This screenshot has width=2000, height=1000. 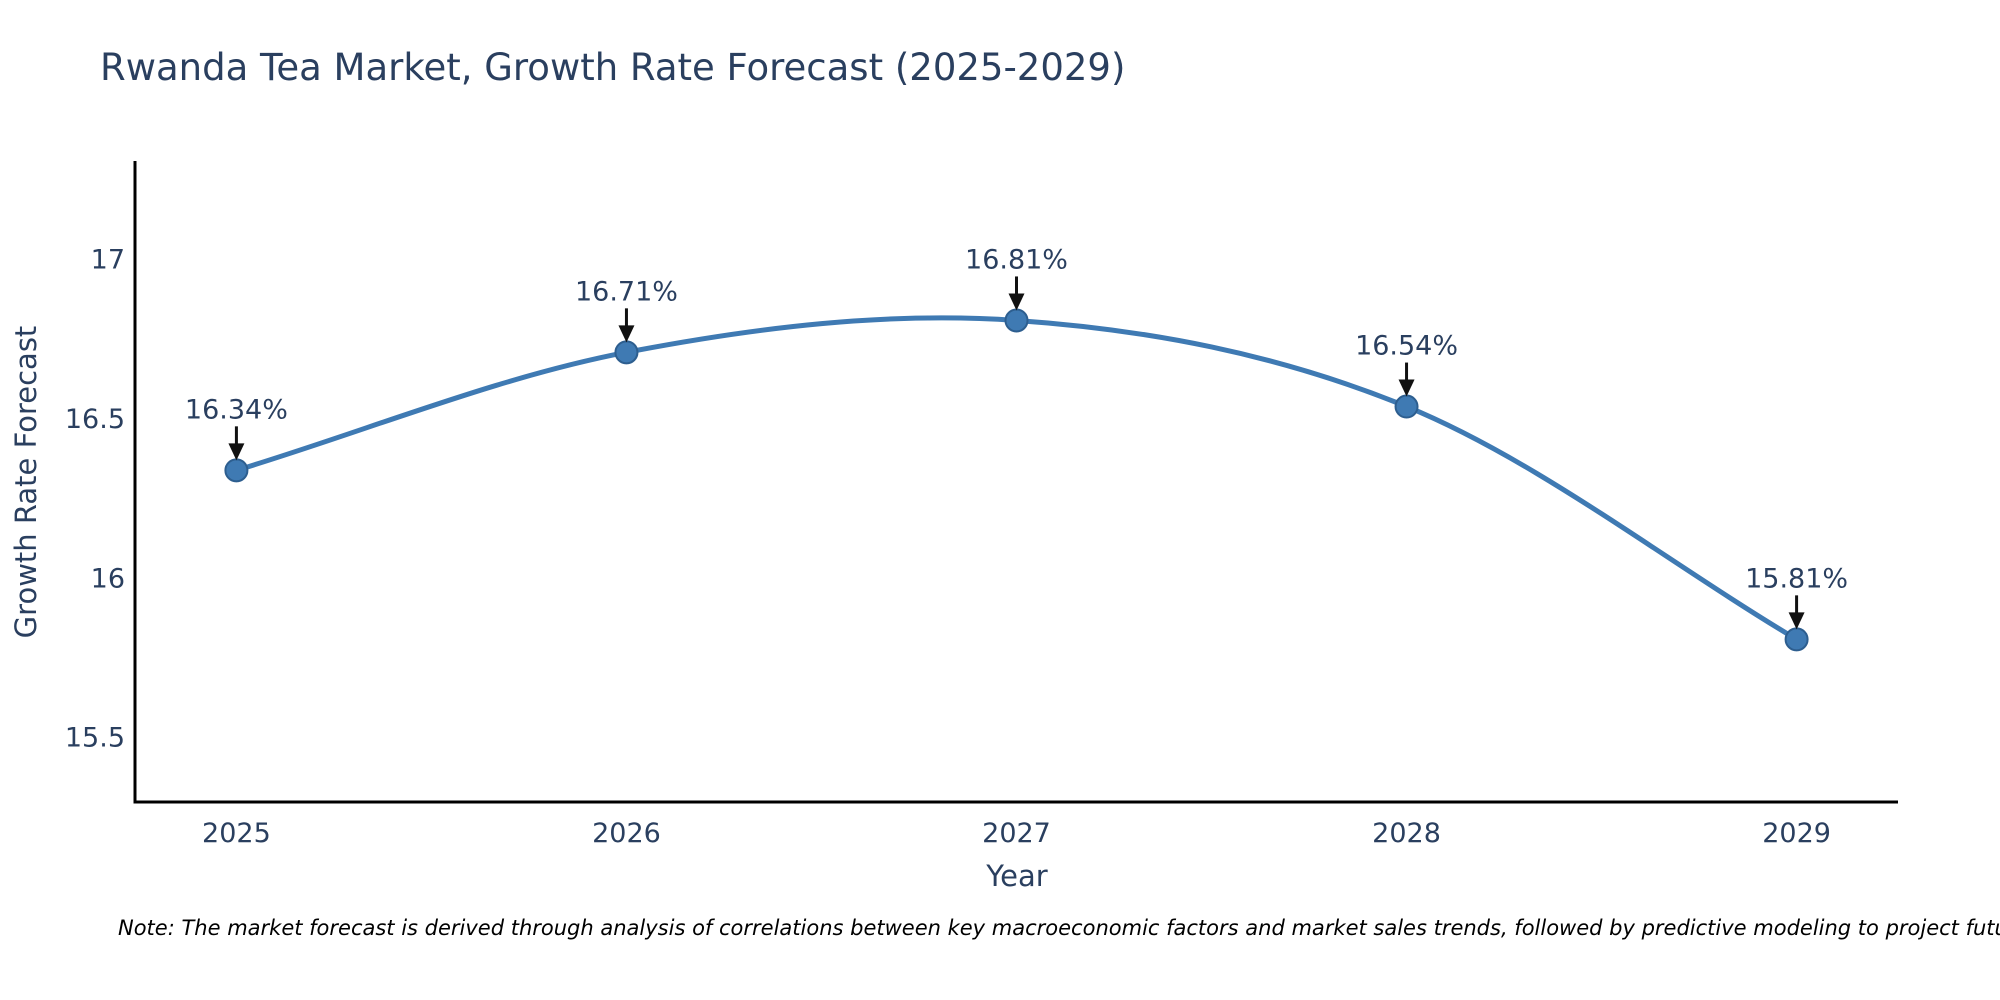 What do you see at coordinates (236, 833) in the screenshot?
I see `x-tick-label: 2025` at bounding box center [236, 833].